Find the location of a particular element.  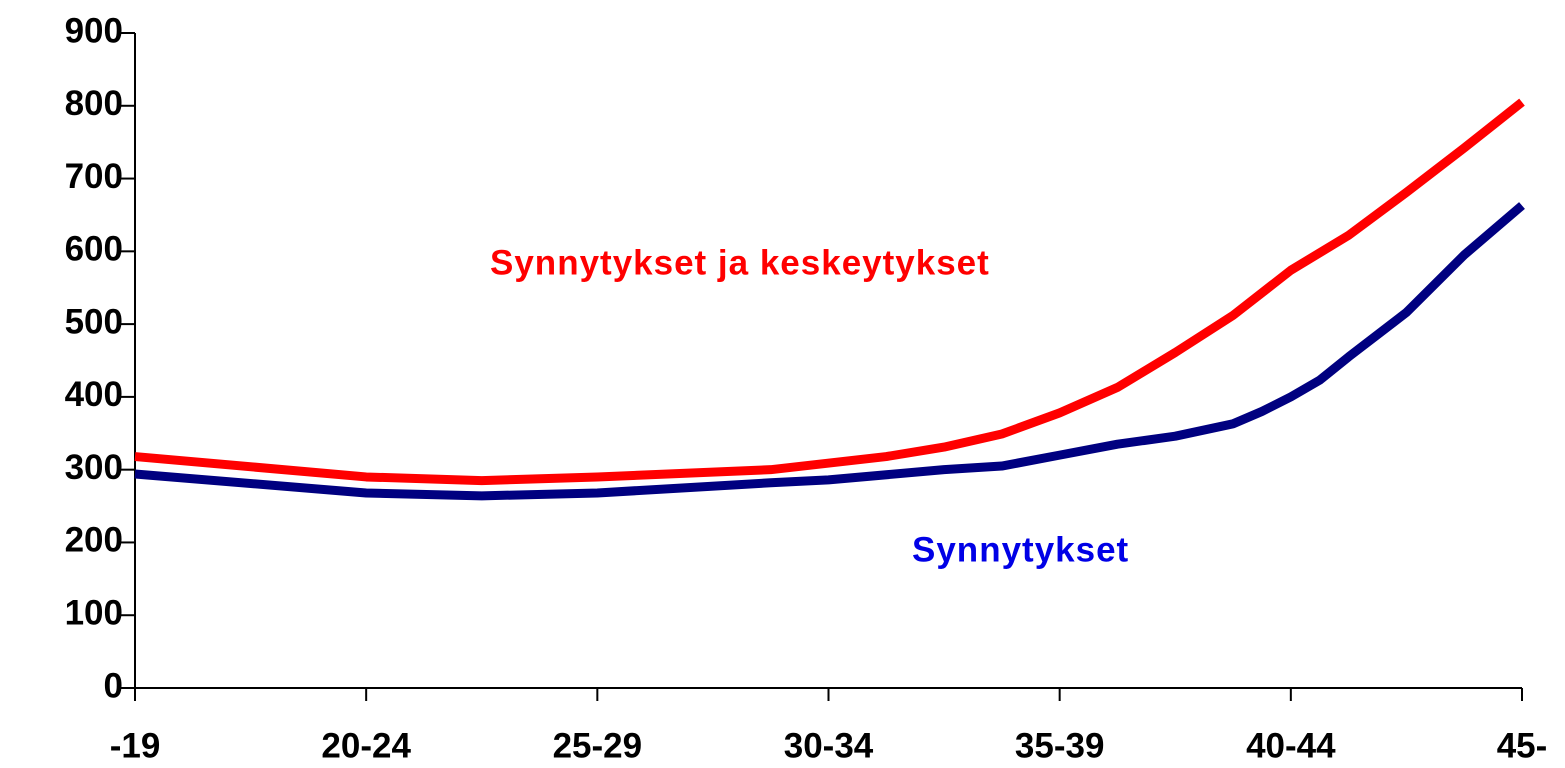

y-tick-label: 800 is located at coordinates (94, 103).